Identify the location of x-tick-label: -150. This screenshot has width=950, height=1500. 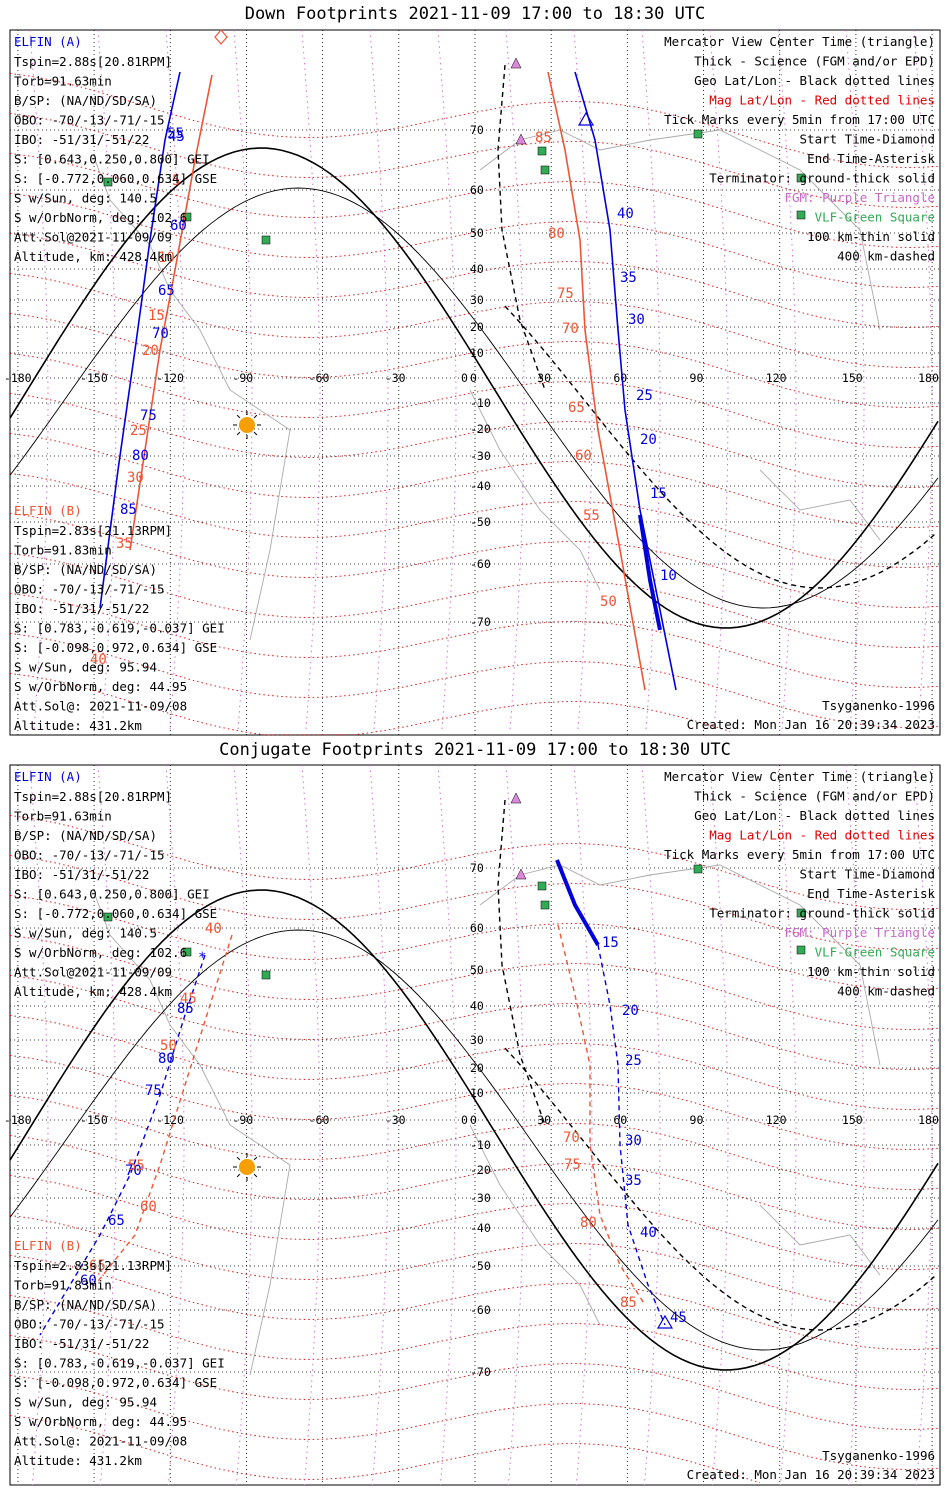
(94, 378).